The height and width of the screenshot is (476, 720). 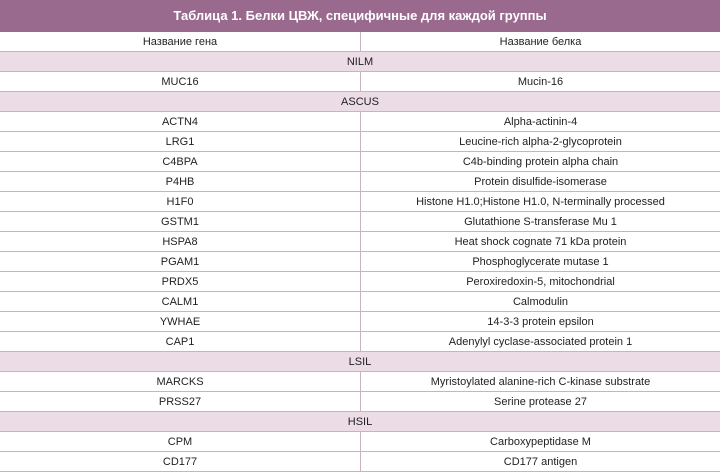 What do you see at coordinates (180, 402) in the screenshot?
I see `gene-cell: PRSS27` at bounding box center [180, 402].